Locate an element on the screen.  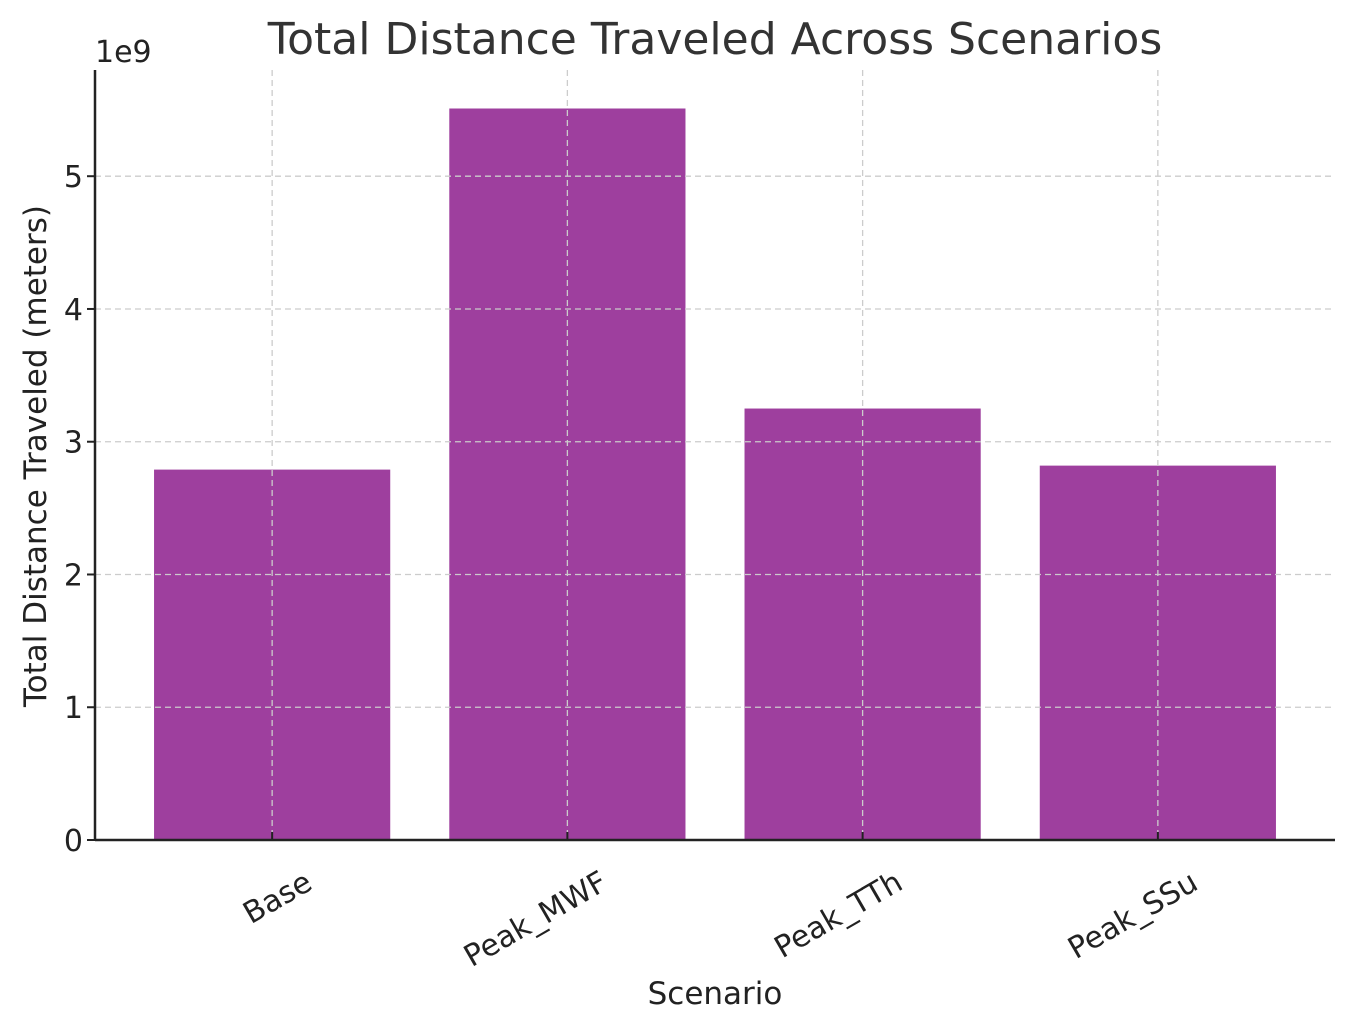
x-tick-label: Peak_MWF is located at coordinates (535, 920).